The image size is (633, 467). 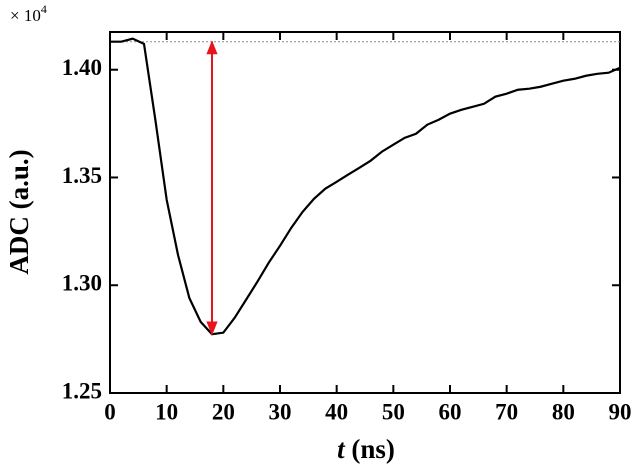 What do you see at coordinates (166, 411) in the screenshot?
I see `x-tick-label: 10` at bounding box center [166, 411].